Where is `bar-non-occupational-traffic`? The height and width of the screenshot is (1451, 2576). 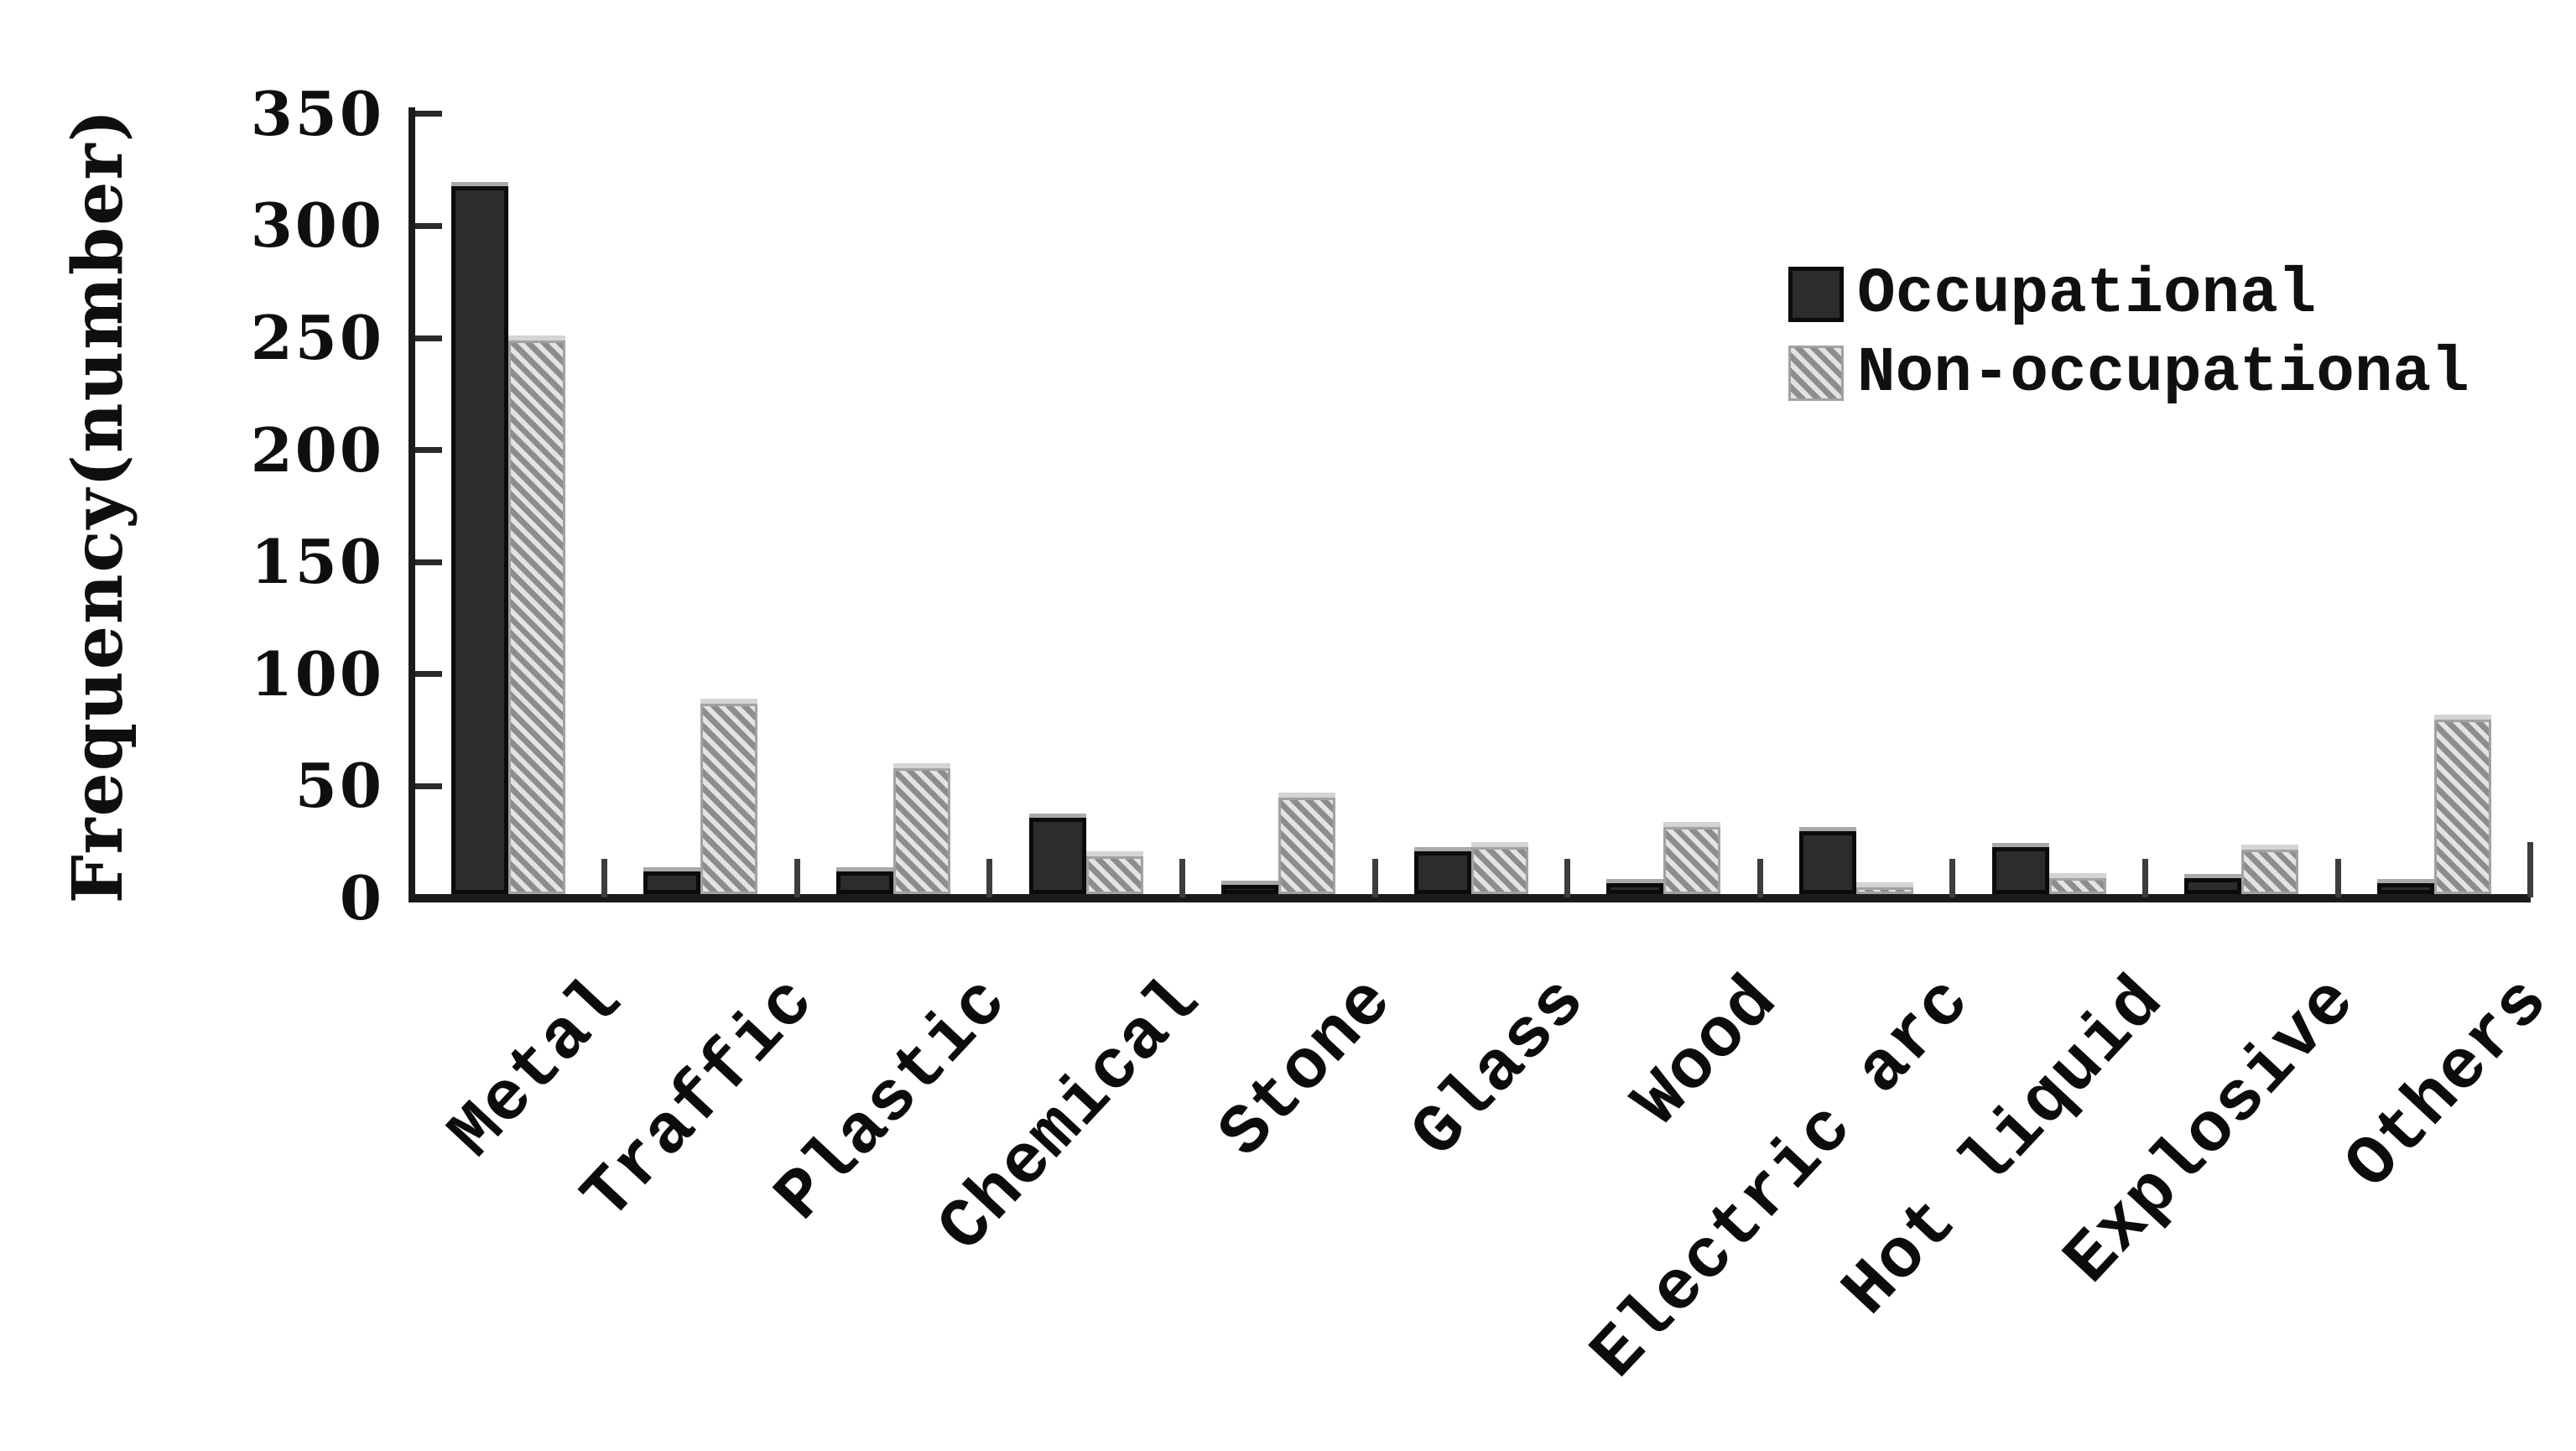
bar-non-occupational-traffic is located at coordinates (729, 799).